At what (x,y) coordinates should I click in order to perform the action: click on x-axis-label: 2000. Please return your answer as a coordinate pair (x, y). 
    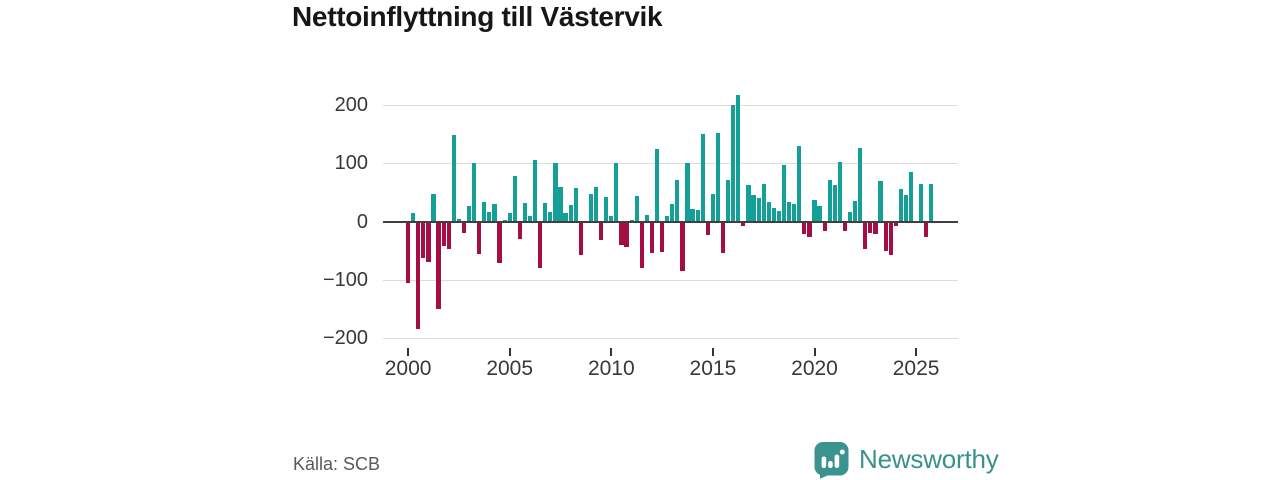
    Looking at the image, I should click on (408, 368).